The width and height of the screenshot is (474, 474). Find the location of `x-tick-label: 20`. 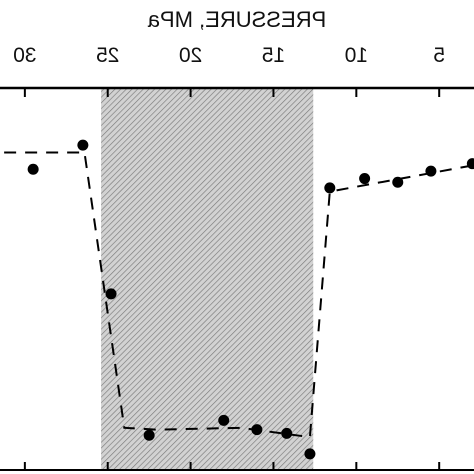

x-tick-label: 20 is located at coordinates (190, 55).